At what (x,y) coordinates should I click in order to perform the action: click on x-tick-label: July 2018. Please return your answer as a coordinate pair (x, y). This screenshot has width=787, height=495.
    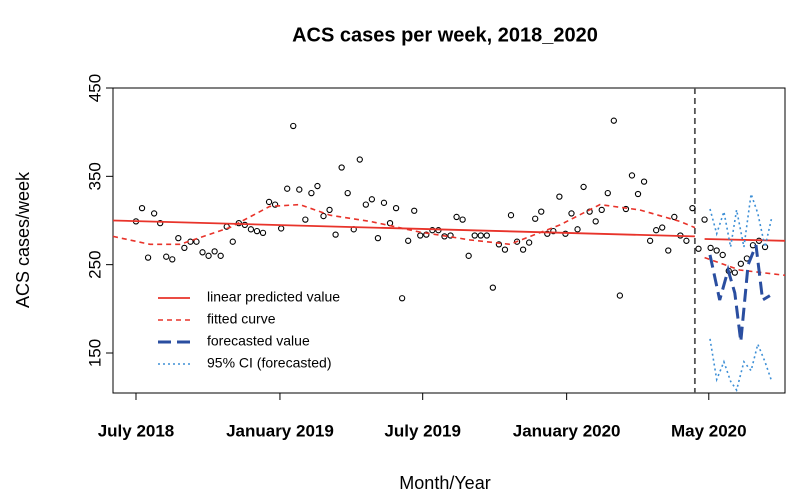
    Looking at the image, I should click on (136, 430).